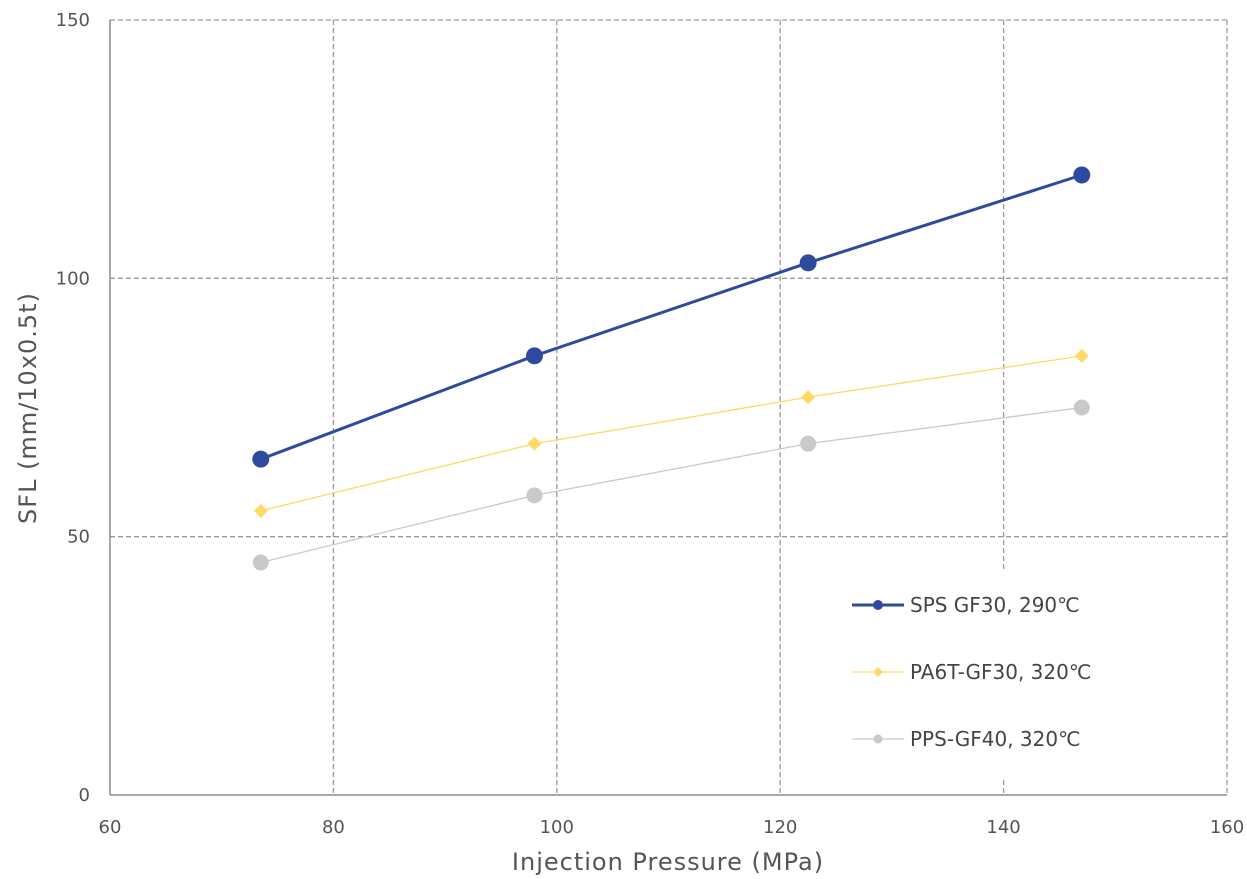  What do you see at coordinates (557, 827) in the screenshot?
I see `x-tick-label: 100` at bounding box center [557, 827].